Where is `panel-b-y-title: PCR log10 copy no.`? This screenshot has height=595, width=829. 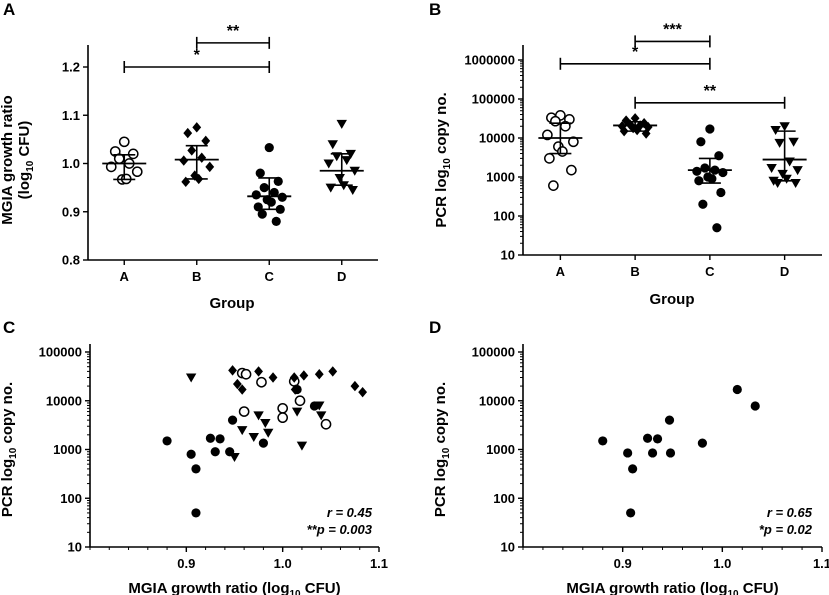
panel-b-y-title: PCR log10 copy no. is located at coordinates (443, 159).